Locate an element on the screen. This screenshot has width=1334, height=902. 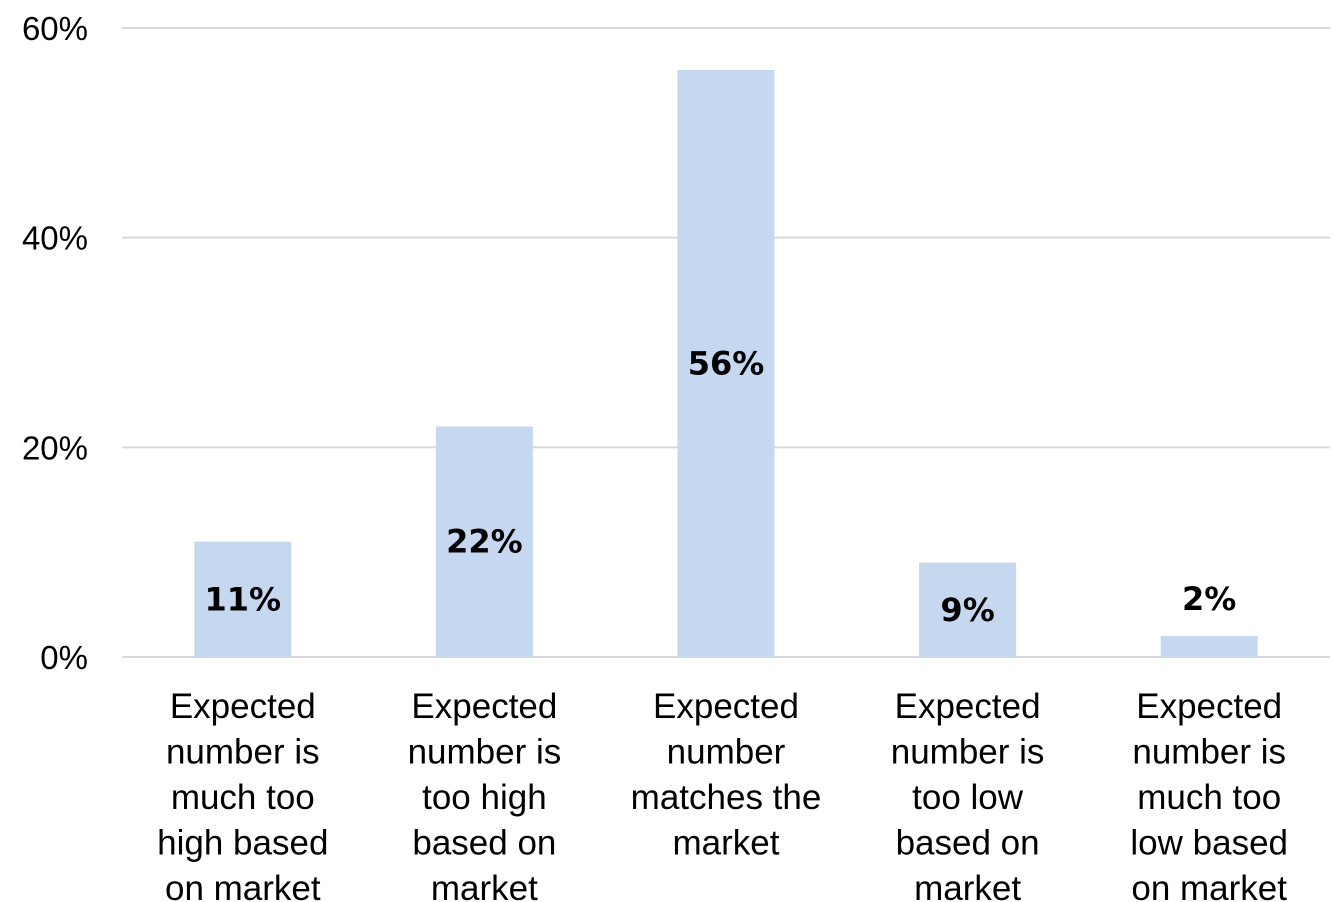
category-label: Expected number matches the market is located at coordinates (726, 775).